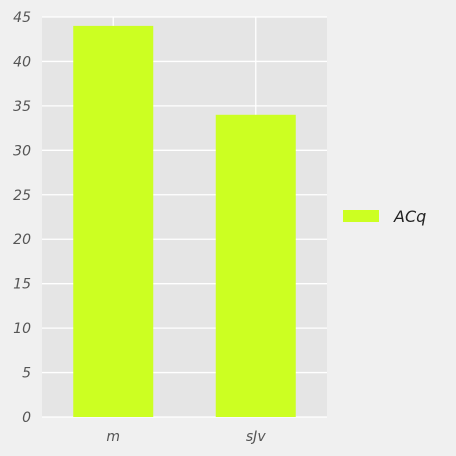 Image resolution: width=456 pixels, height=456 pixels. Describe the element at coordinates (26, 374) in the screenshot. I see `y-tick-label: 5` at that location.